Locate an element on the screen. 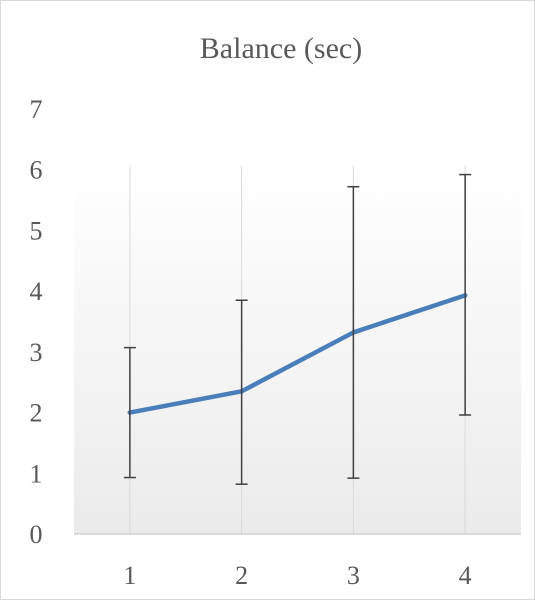  chart-title: Balance (sec) is located at coordinates (281, 48).